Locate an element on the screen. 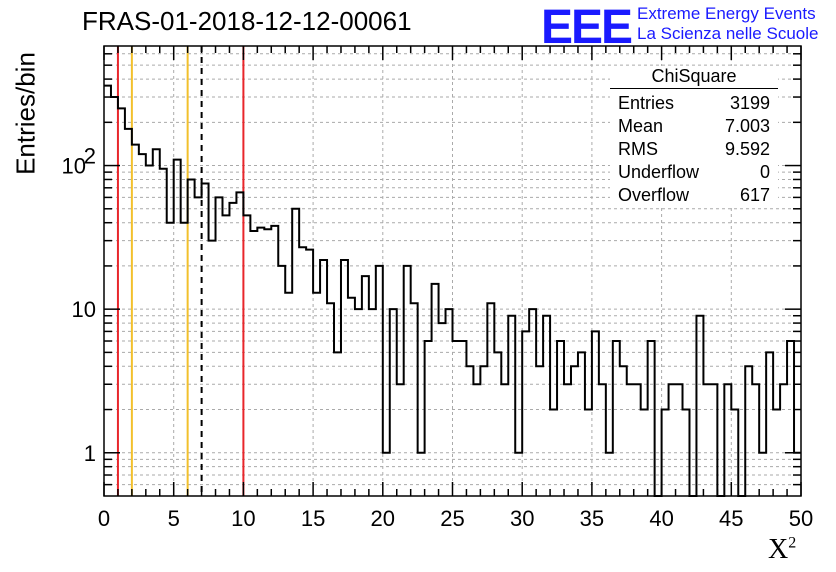 Image resolution: width=836 pixels, height=572 pixels. chart-title: FRAS-01-2018-12-12-00061 is located at coordinates (247, 21).